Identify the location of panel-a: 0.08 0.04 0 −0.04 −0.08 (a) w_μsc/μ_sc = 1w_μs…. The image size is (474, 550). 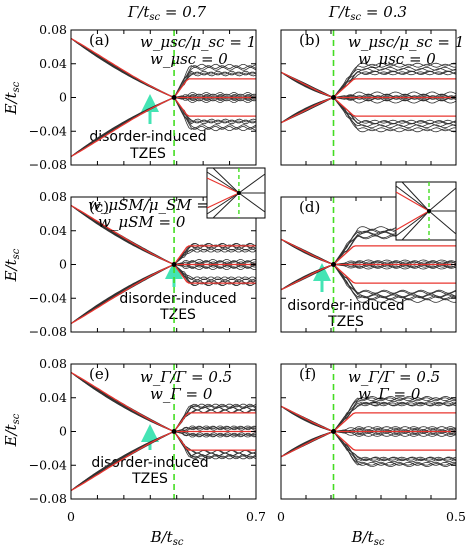
(143, 97).